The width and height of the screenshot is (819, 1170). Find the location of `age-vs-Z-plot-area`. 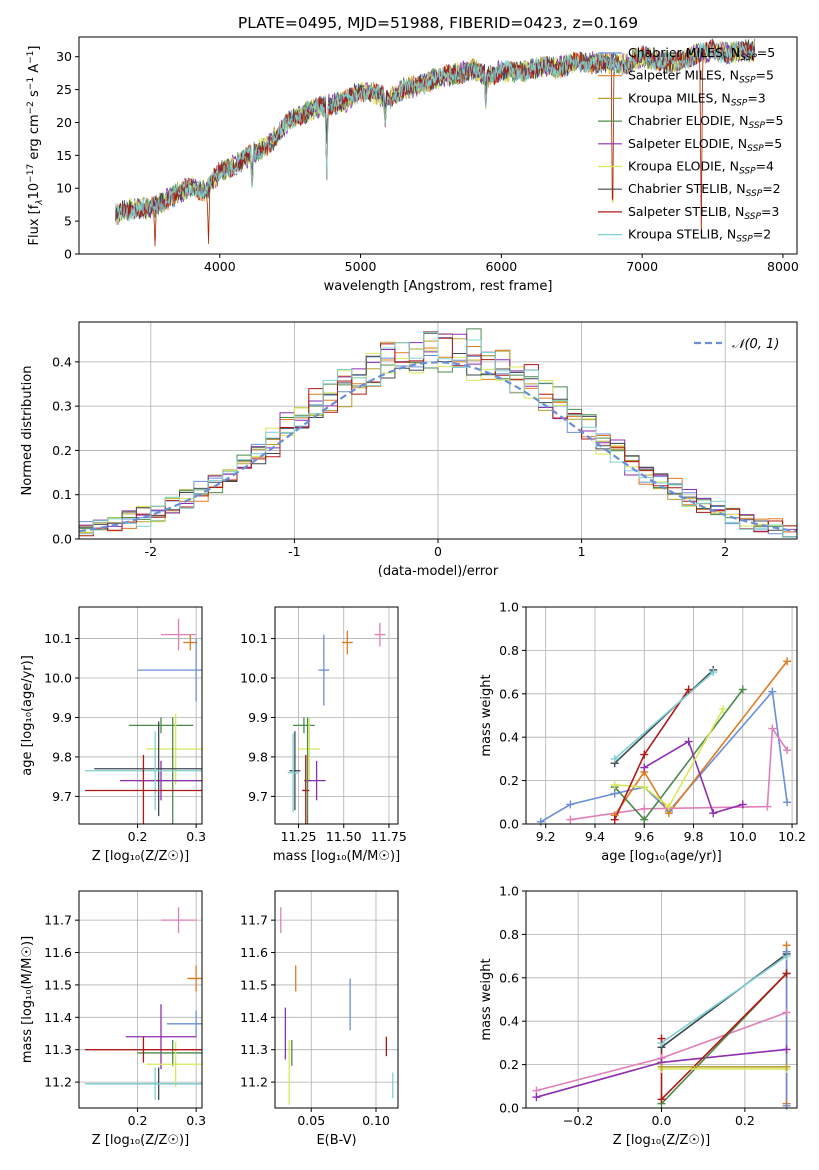

age-vs-Z-plot-area is located at coordinates (143, 721).